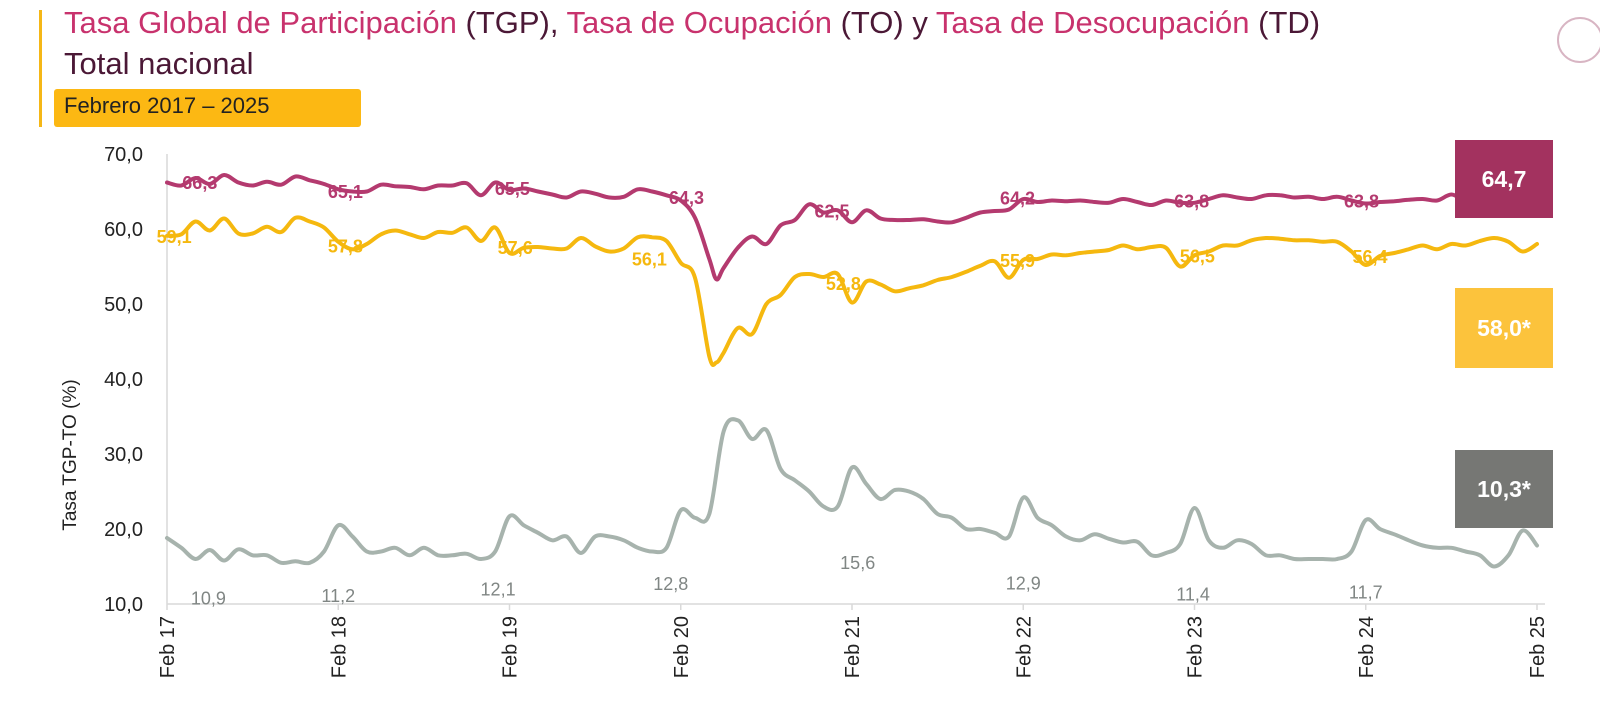 The height and width of the screenshot is (707, 1600). Describe the element at coordinates (1367, 647) in the screenshot. I see `x-tick-label: Feb 24` at that location.